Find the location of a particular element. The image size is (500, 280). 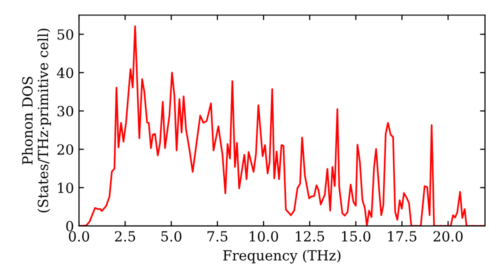

x-tick-label: 17.5 is located at coordinates (402, 236).